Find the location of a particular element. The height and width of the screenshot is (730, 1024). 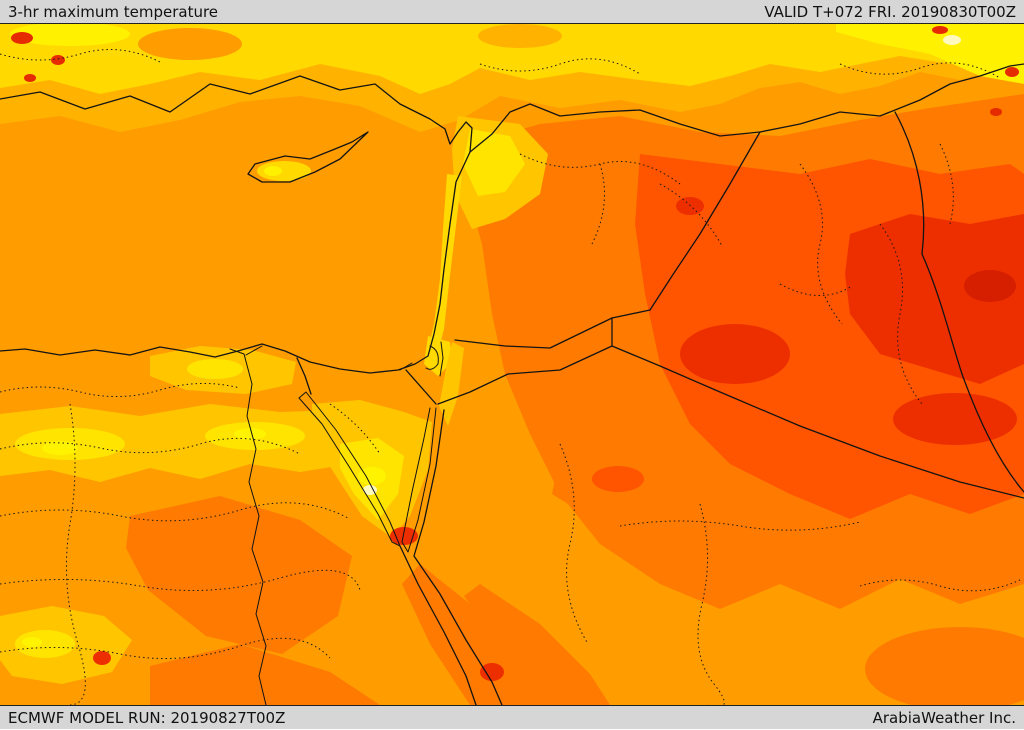

map-title: 3-hr maximum temperature is located at coordinates (113, 11).